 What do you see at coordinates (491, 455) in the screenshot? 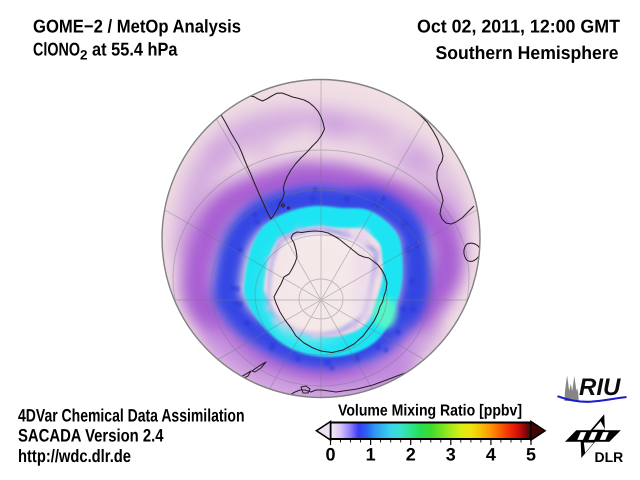
I see `svg-text: 4` at bounding box center [491, 455].